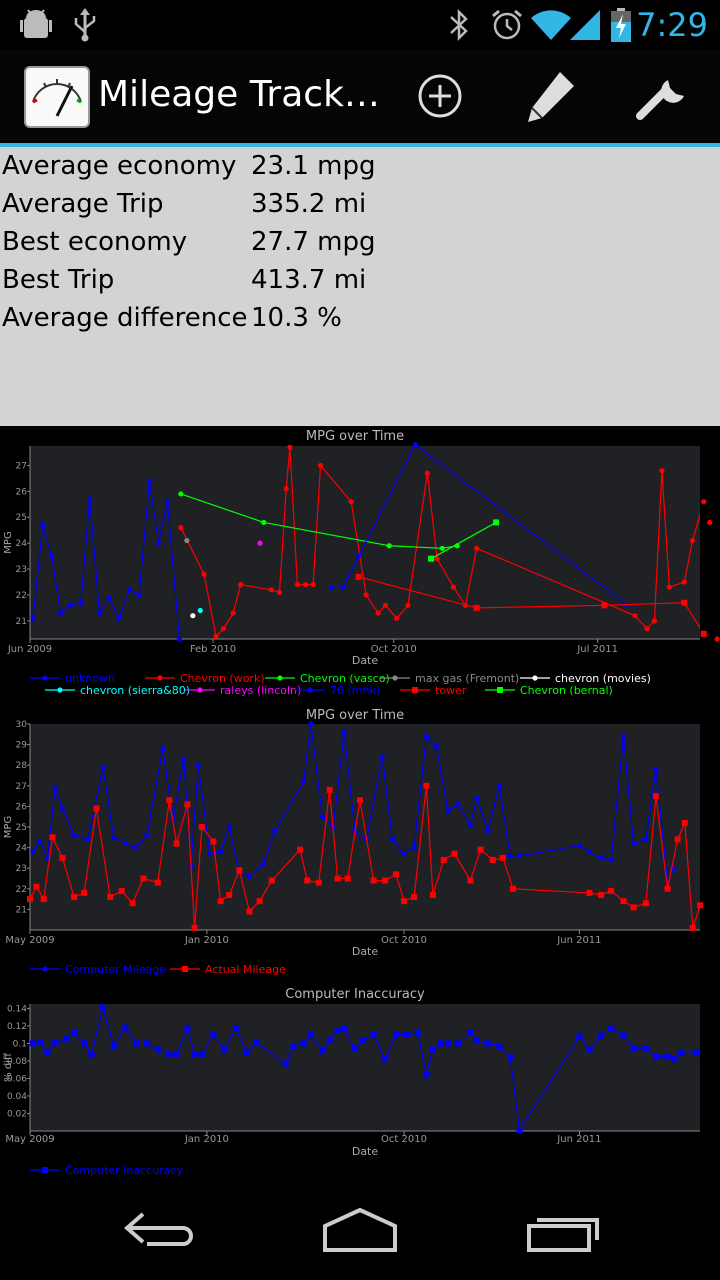 The height and width of the screenshot is (1280, 720). What do you see at coordinates (404, 940) in the screenshot?
I see `x-tick-label: Oct 2010` at bounding box center [404, 940].